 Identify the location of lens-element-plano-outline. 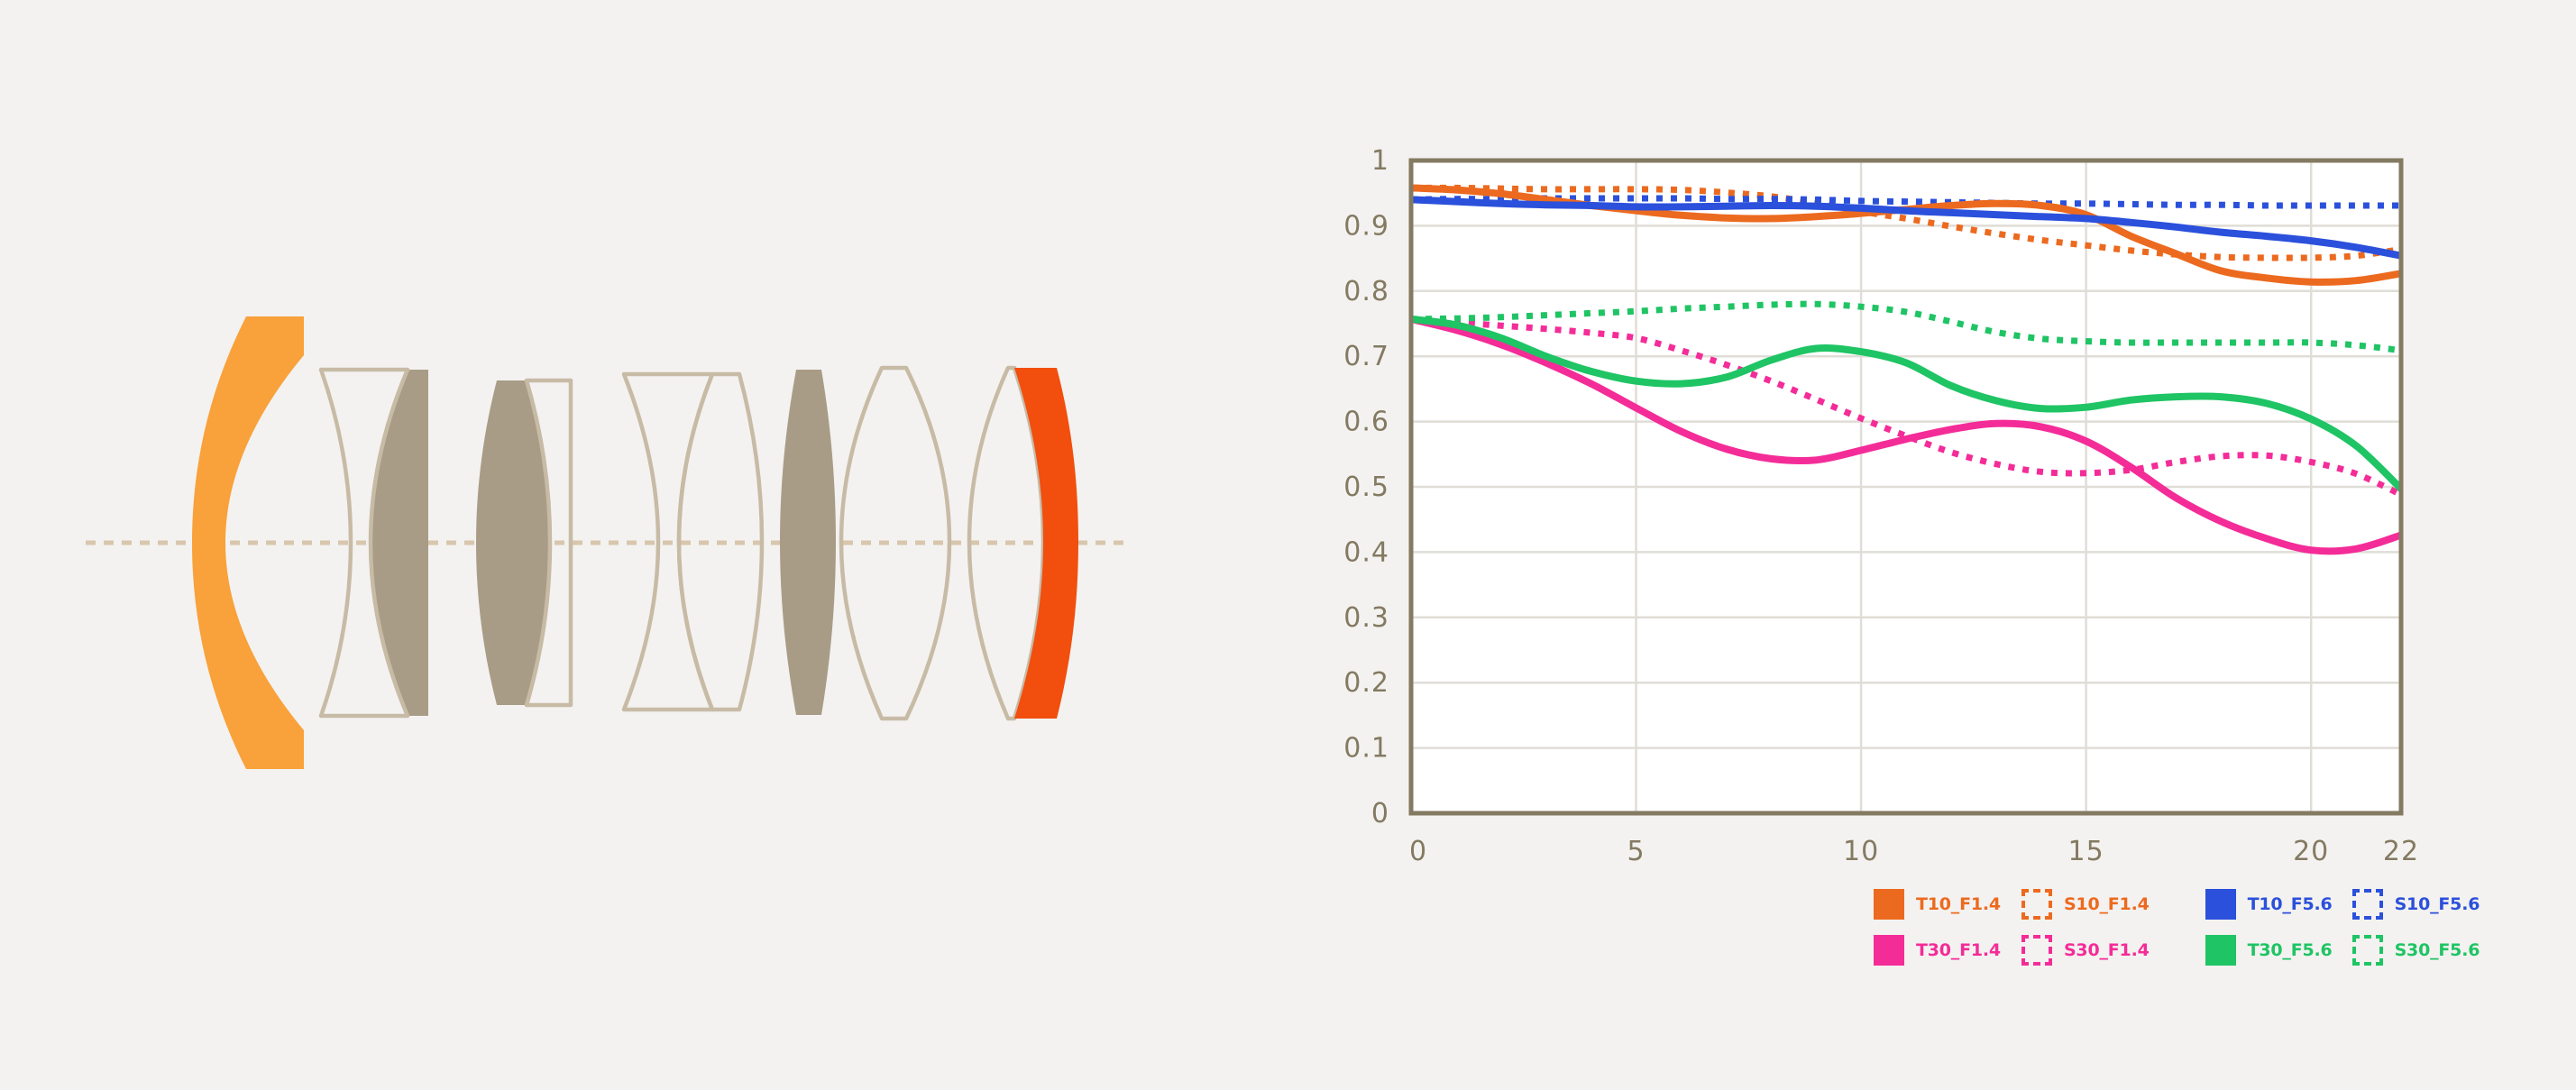
(548, 543).